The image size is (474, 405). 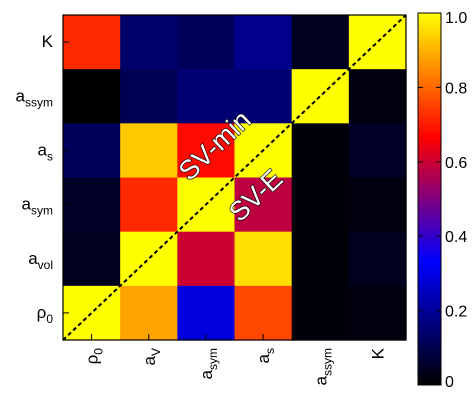 I want to click on y-tick-label: as, so click(x=45, y=151).